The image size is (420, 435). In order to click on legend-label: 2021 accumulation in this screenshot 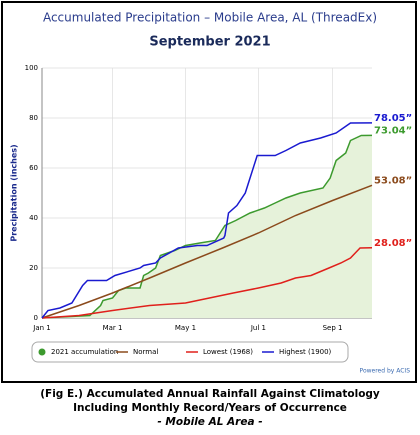, I will do `click(84, 352)`.